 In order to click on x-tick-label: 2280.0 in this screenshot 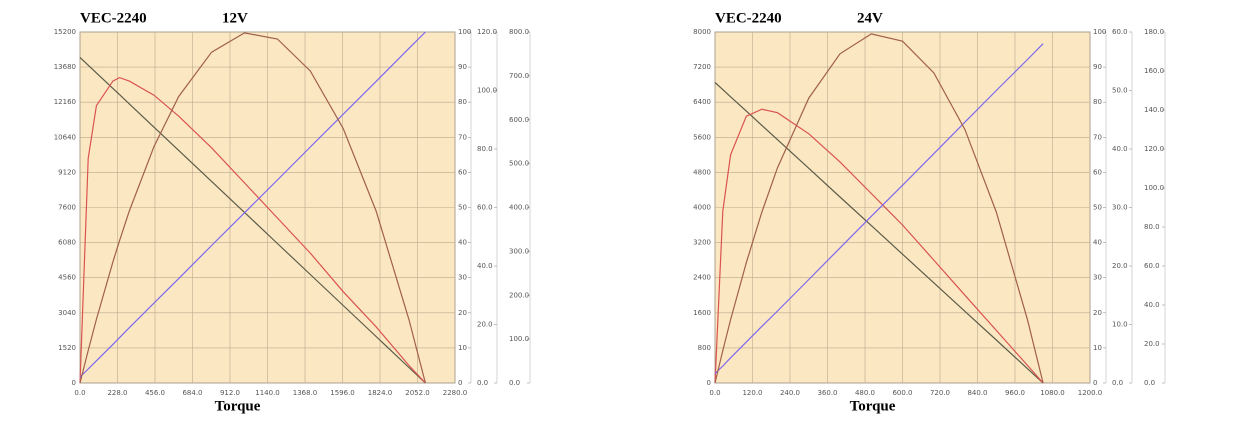, I will do `click(455, 393)`.